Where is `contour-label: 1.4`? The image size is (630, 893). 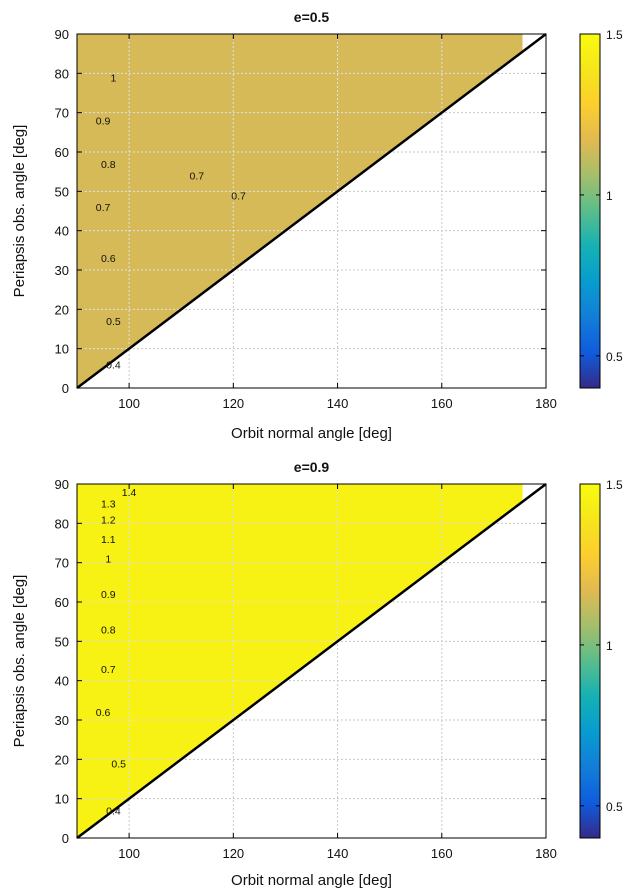 contour-label: 1.4 is located at coordinates (129, 493).